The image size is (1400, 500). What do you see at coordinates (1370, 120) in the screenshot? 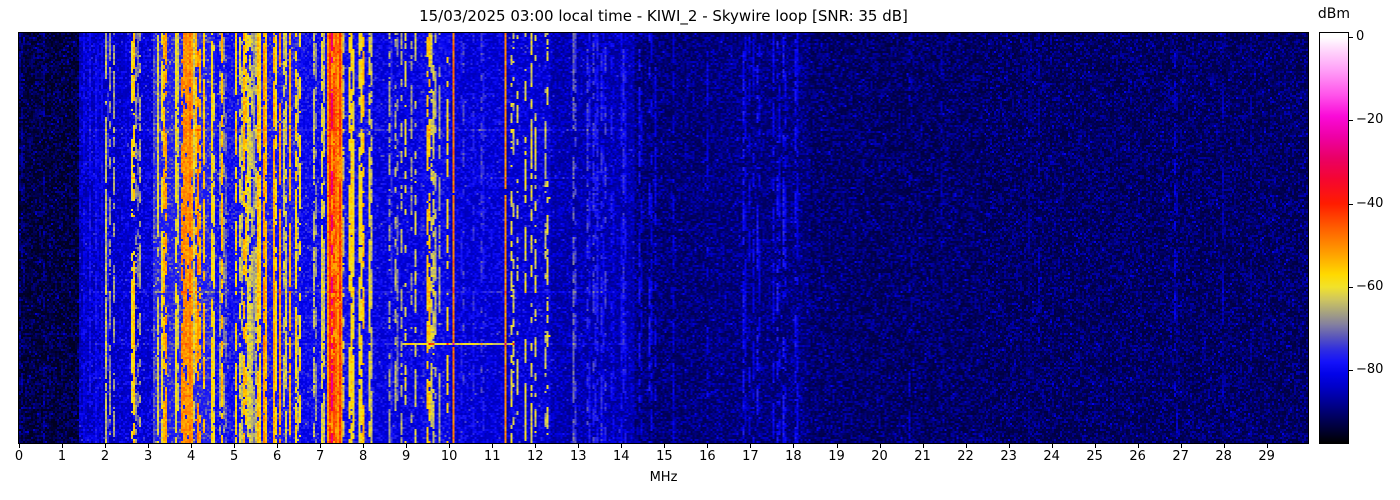
I see `colorbar-tick-label: −20` at bounding box center [1370, 120].